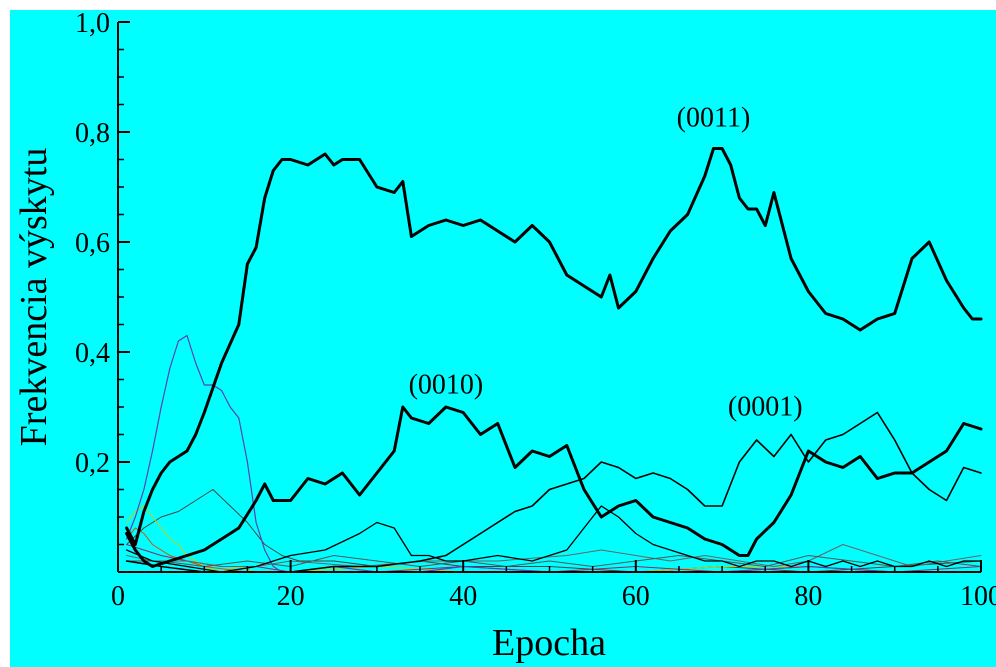  Describe the element at coordinates (291, 596) in the screenshot. I see `x-tick-label: 20` at that location.